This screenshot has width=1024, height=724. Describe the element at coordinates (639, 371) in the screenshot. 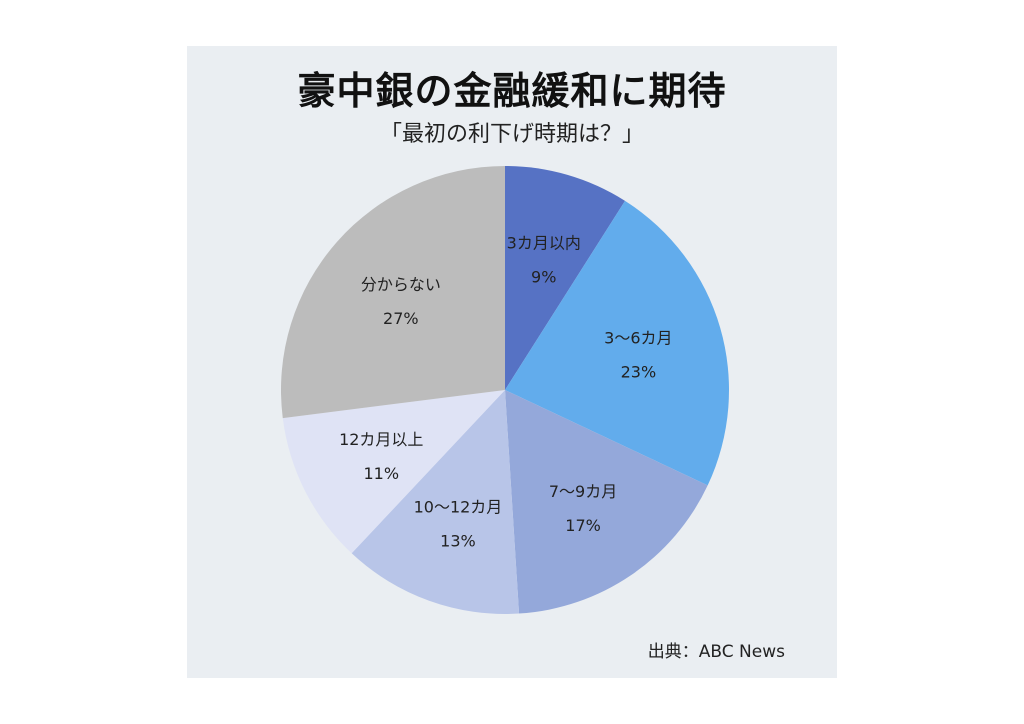

I see `slice-value-label: 23%` at that location.